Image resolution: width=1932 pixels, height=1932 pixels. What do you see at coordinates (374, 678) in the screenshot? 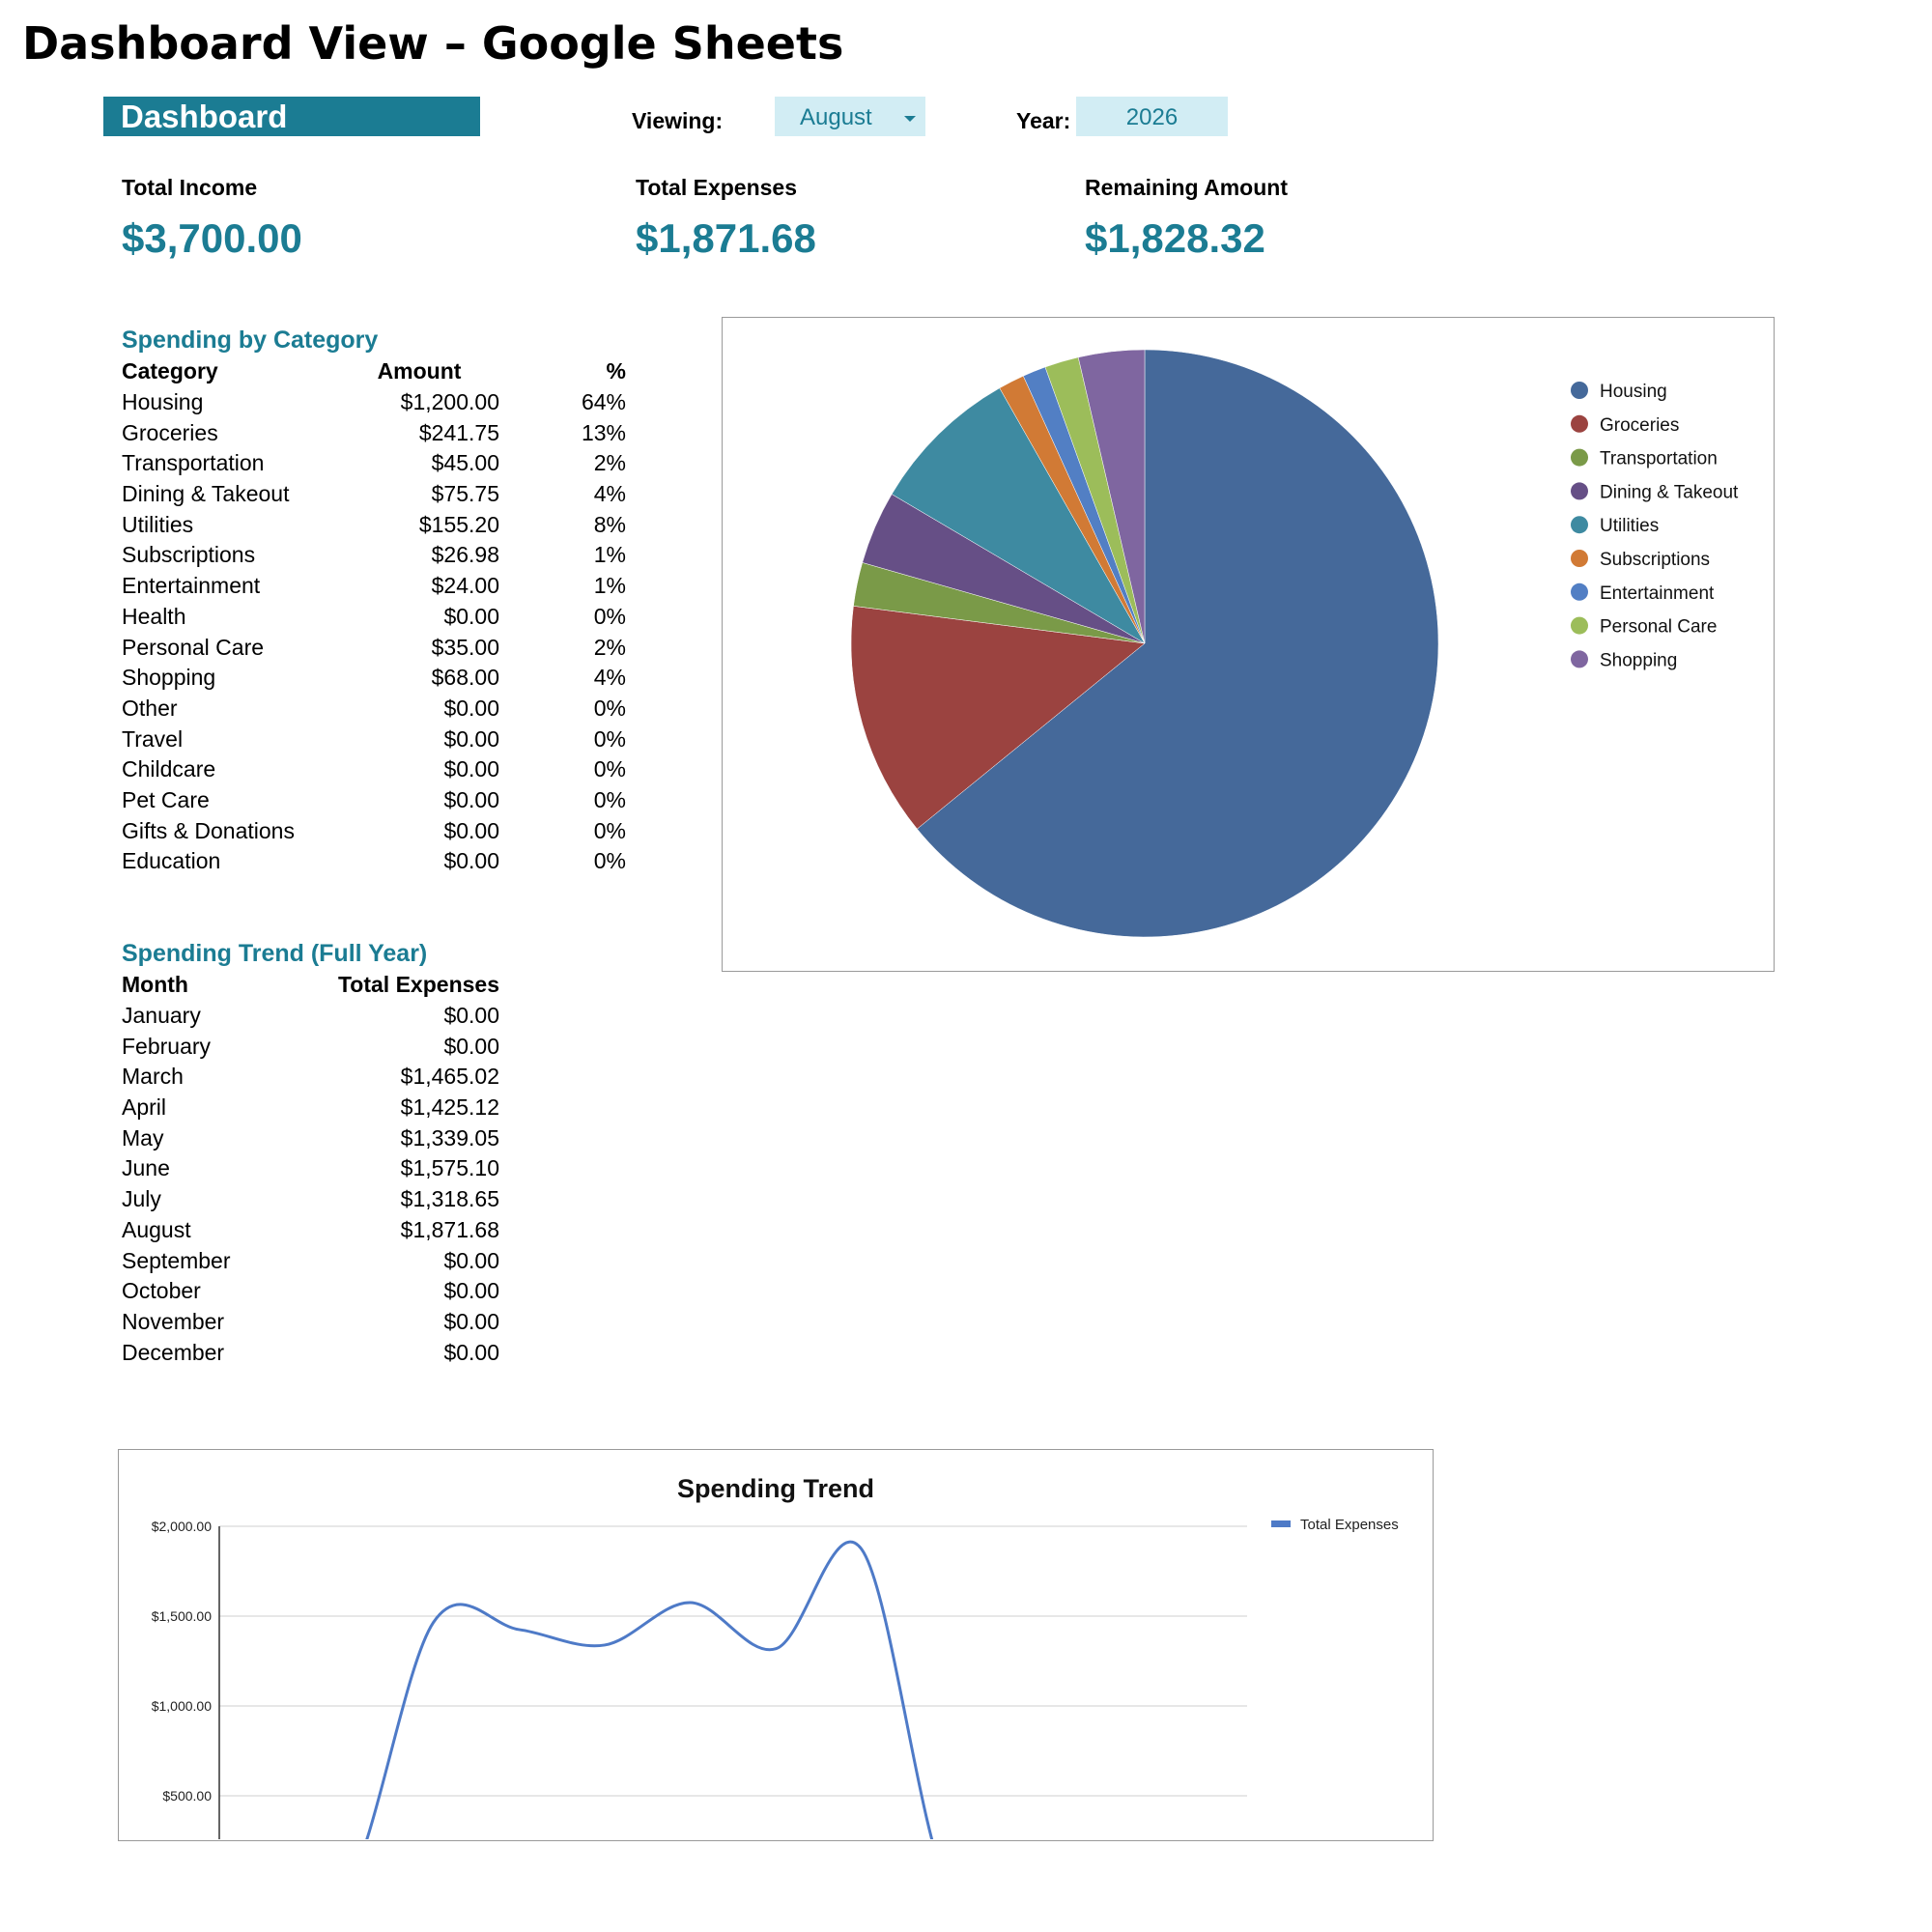
I see `table-row: Shopping $68.00 4%` at bounding box center [374, 678].